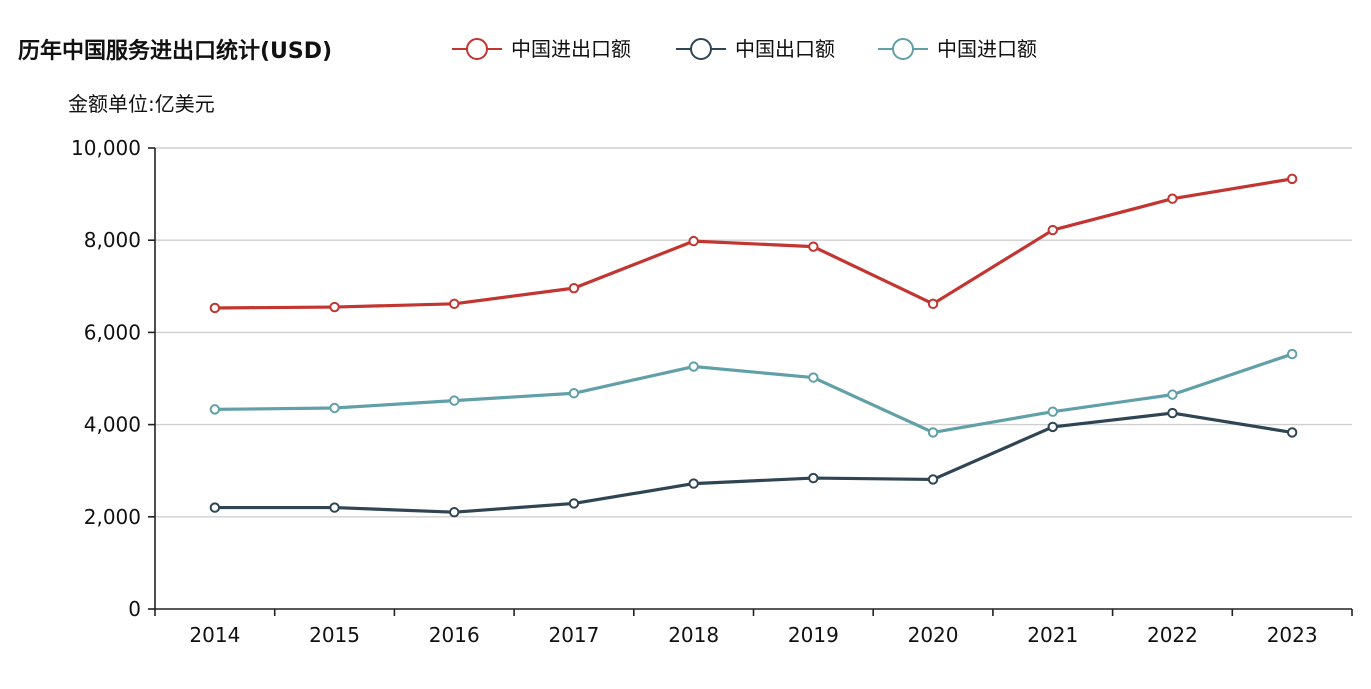 Image resolution: width=1371 pixels, height=689 pixels. What do you see at coordinates (785, 49) in the screenshot?
I see `legend-label: 中国出口额` at bounding box center [785, 49].